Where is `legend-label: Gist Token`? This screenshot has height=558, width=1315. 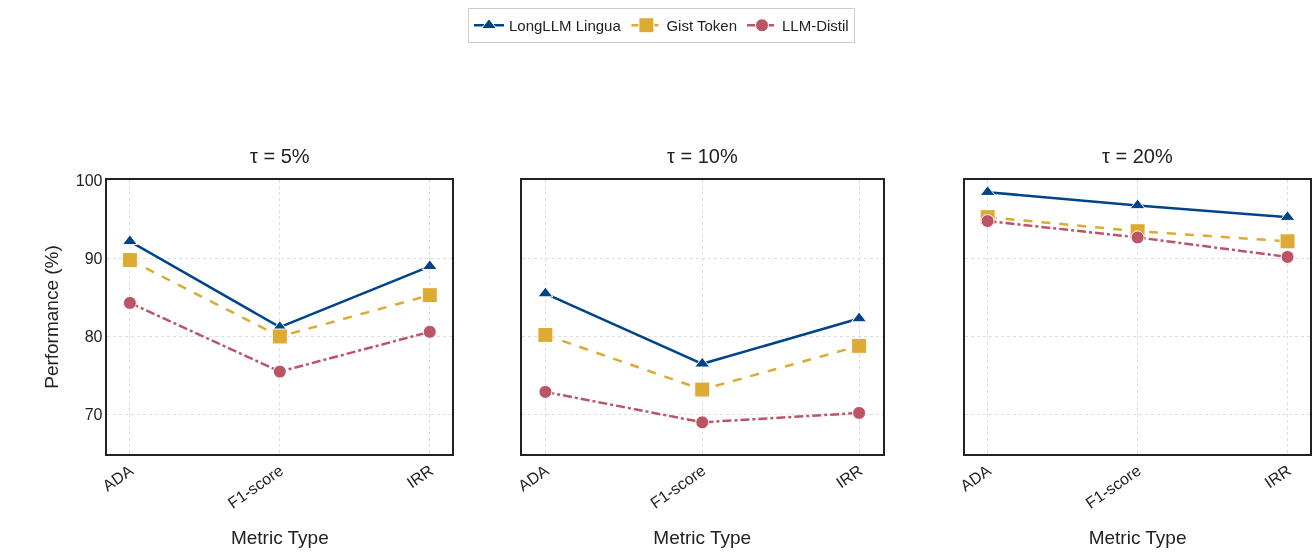
legend-label: Gist Token is located at coordinates (702, 26).